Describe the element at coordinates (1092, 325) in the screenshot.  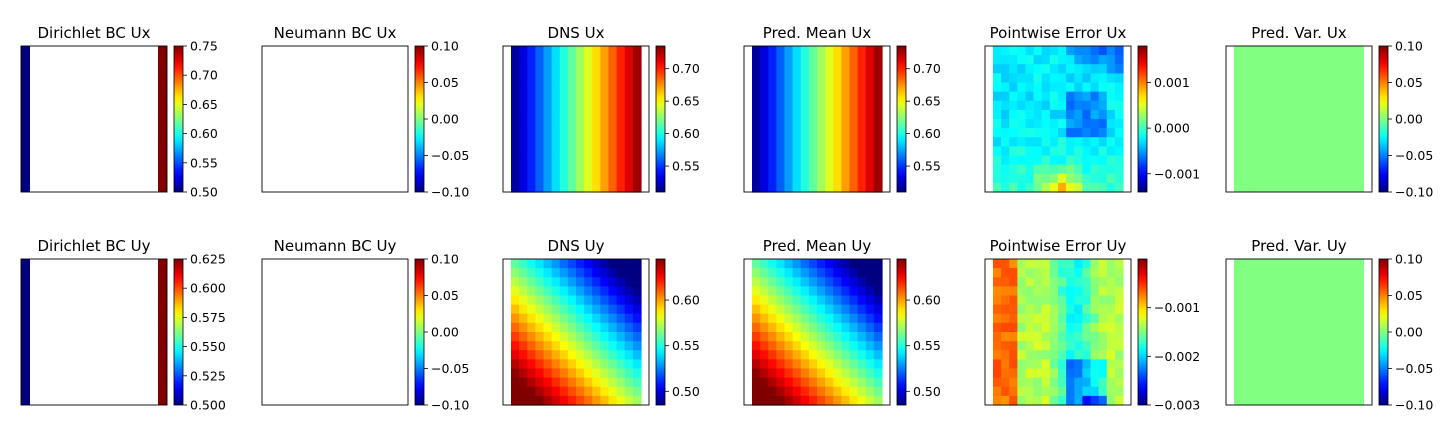
I see `subplot-11: Pointwise Error Uy−0.003−0.002−0.001` at that location.